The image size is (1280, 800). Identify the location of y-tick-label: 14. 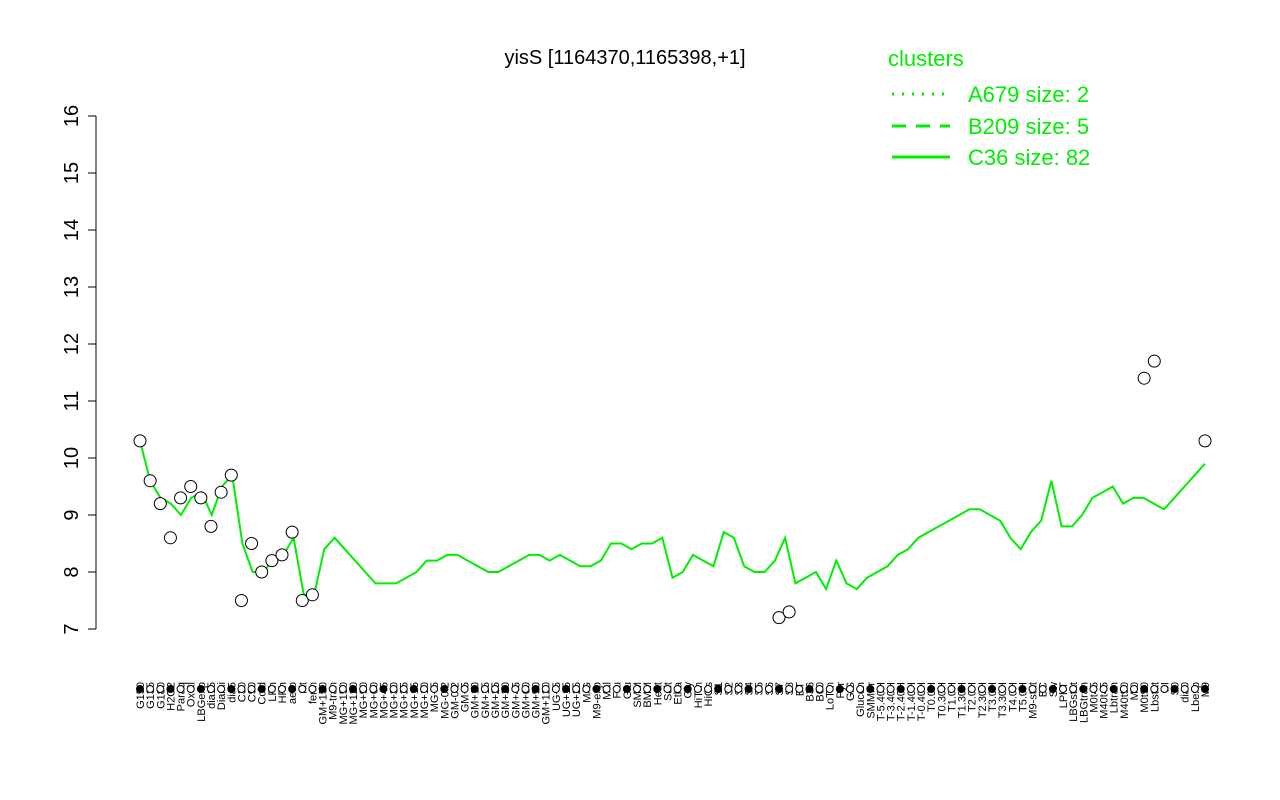
(72, 230).